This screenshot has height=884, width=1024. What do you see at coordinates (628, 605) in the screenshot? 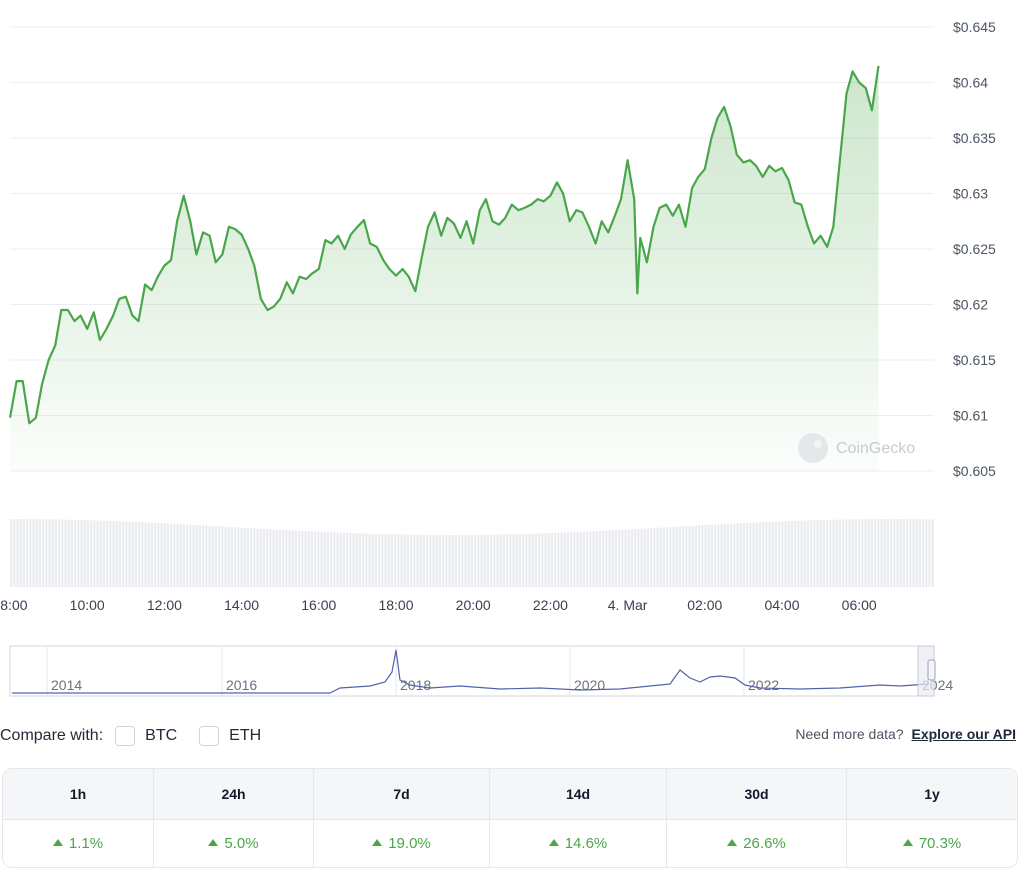
I see `x-tick-label: 4. Mar` at bounding box center [628, 605].